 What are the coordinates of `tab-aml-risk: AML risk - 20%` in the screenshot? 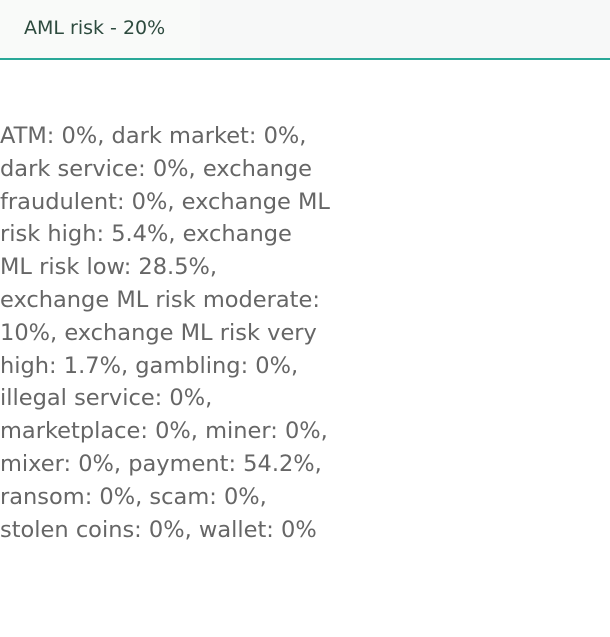 It's located at (100, 29).